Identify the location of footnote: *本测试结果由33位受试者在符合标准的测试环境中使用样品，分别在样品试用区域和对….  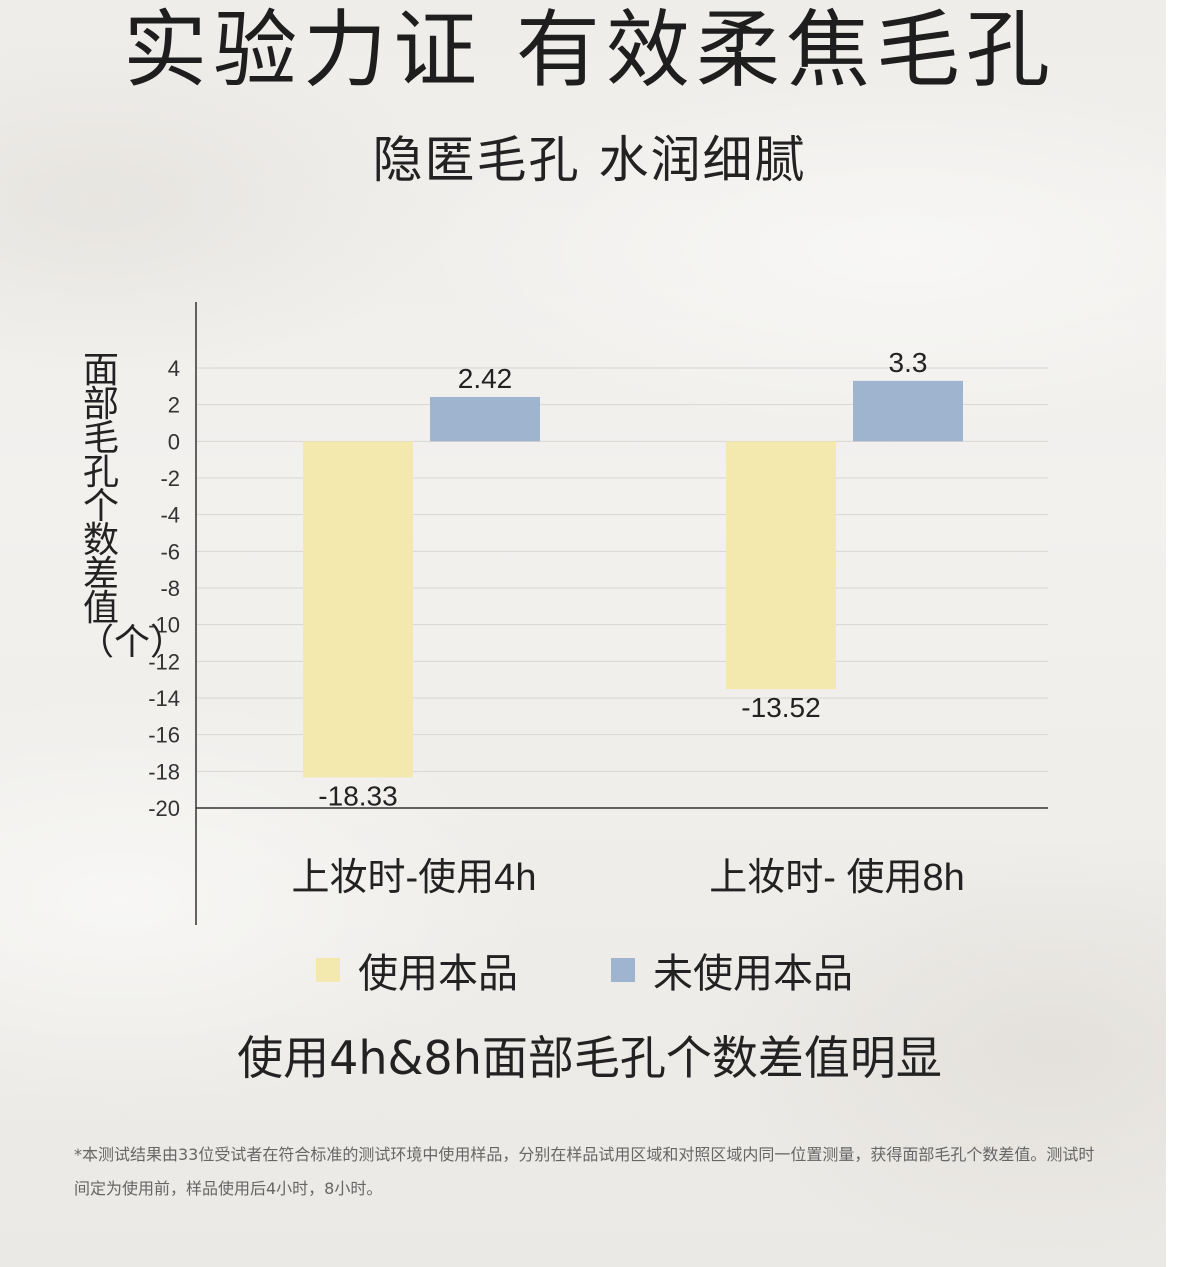
(584, 1171).